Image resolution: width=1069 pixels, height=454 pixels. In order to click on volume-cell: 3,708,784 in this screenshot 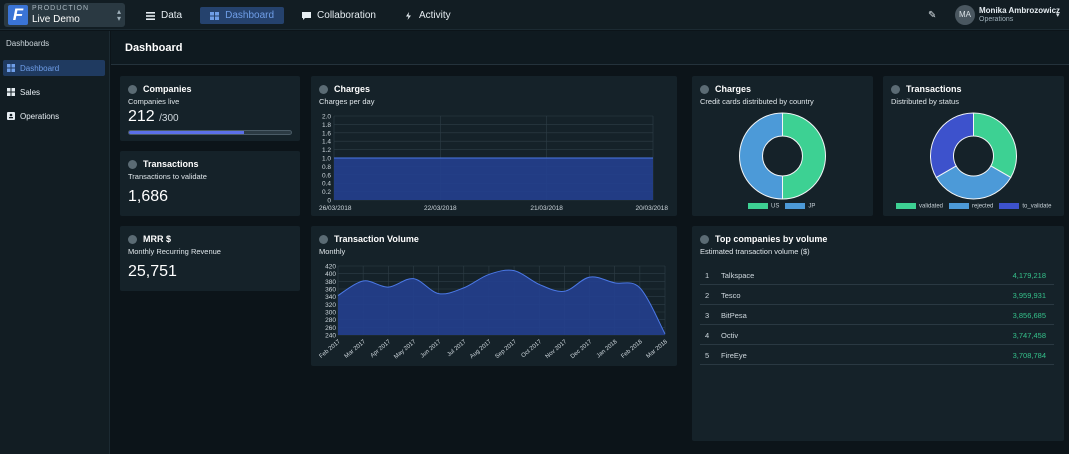, I will do `click(1029, 355)`.